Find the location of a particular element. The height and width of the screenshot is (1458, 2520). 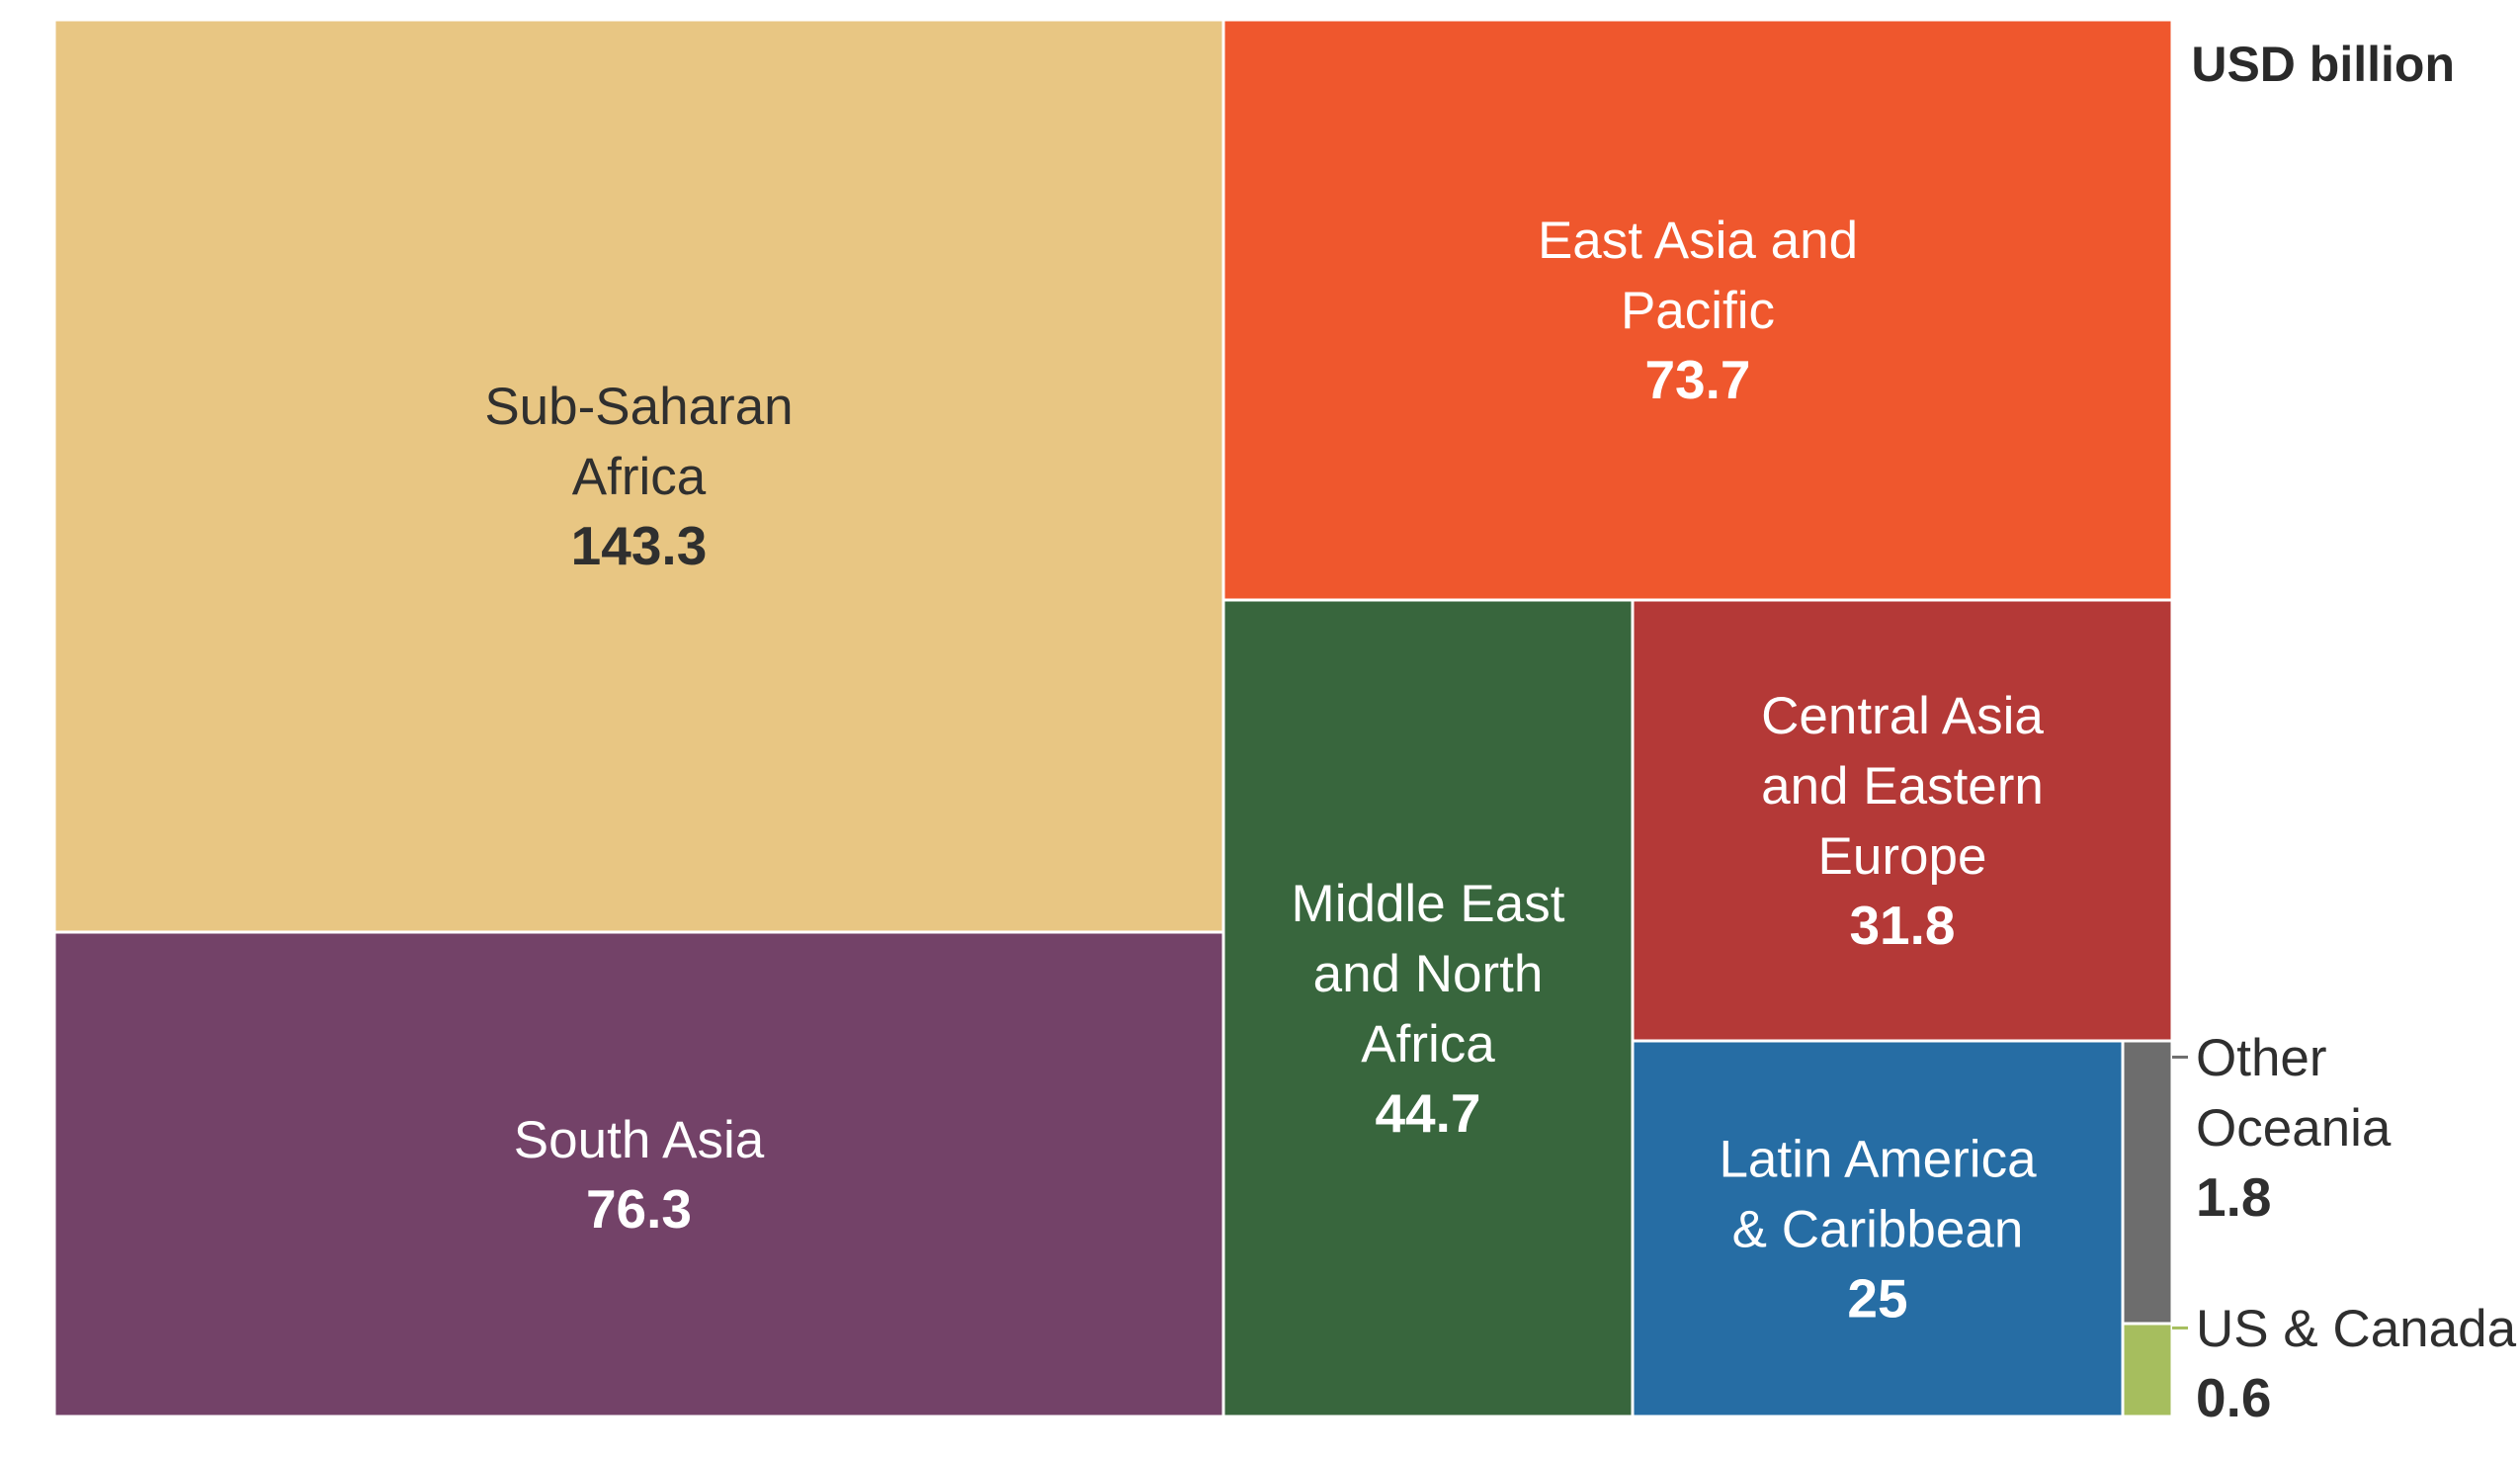

tile-rect-us-and-canada is located at coordinates (2147, 1370).